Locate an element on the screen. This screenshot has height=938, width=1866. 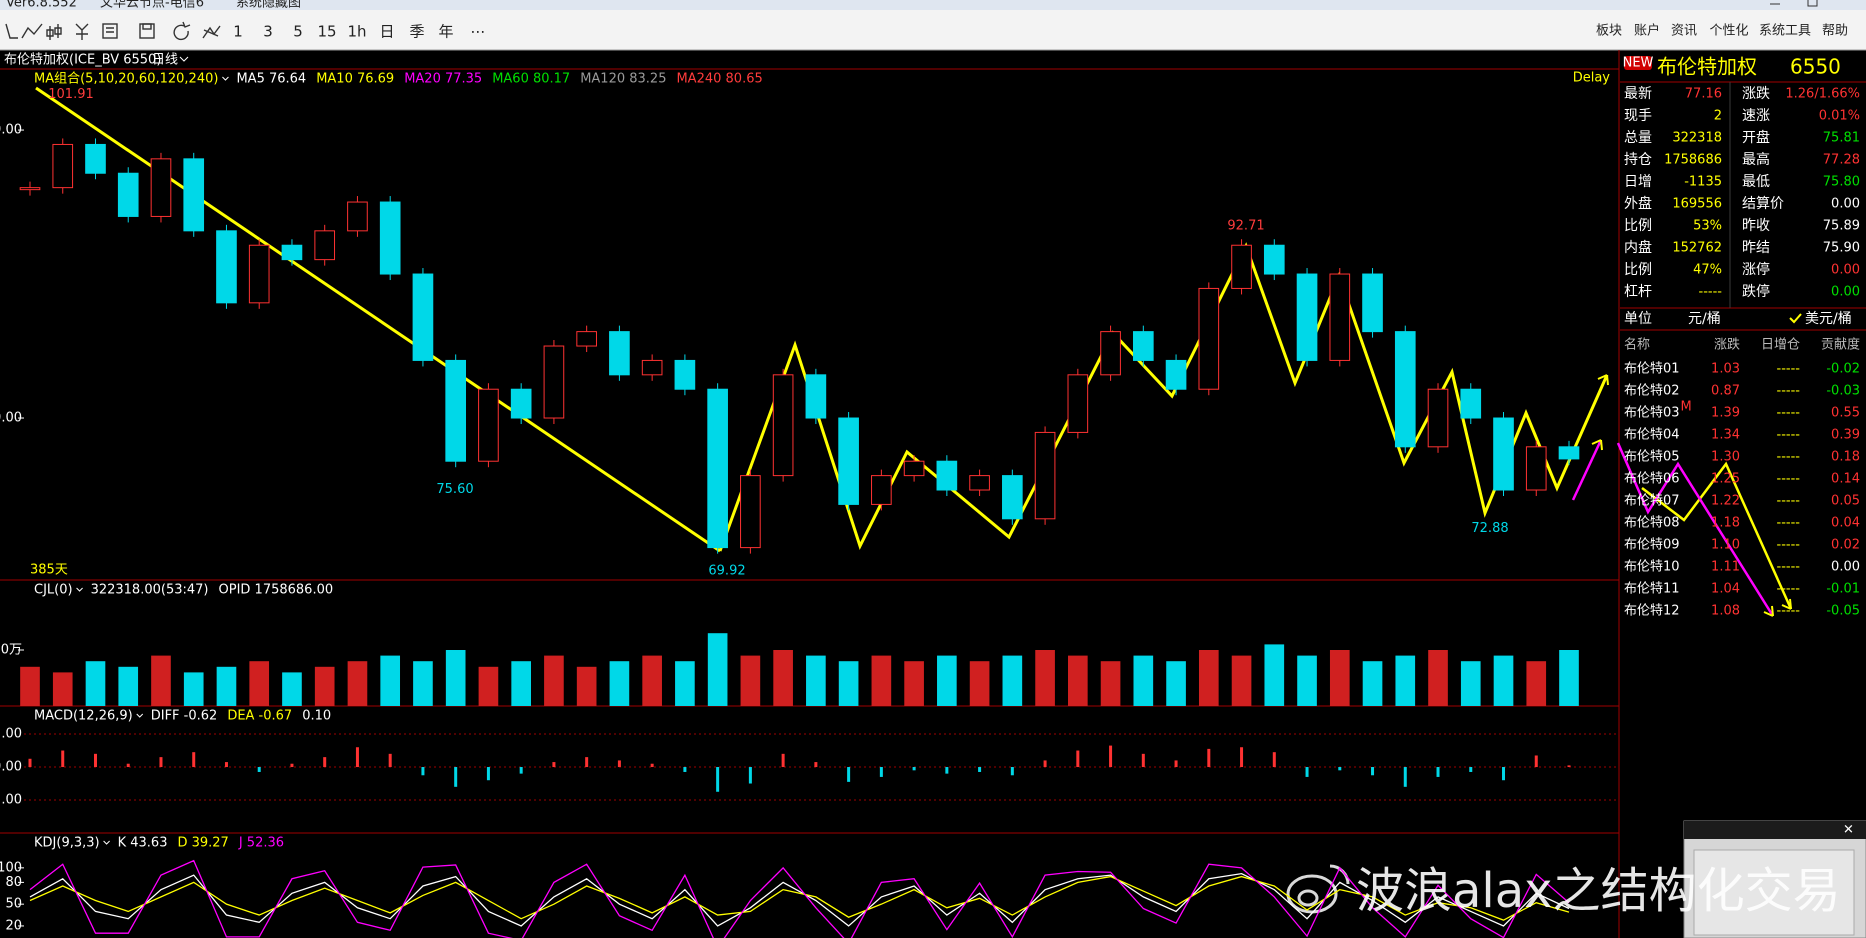
toolbar-icons is located at coordinates (113, 31).